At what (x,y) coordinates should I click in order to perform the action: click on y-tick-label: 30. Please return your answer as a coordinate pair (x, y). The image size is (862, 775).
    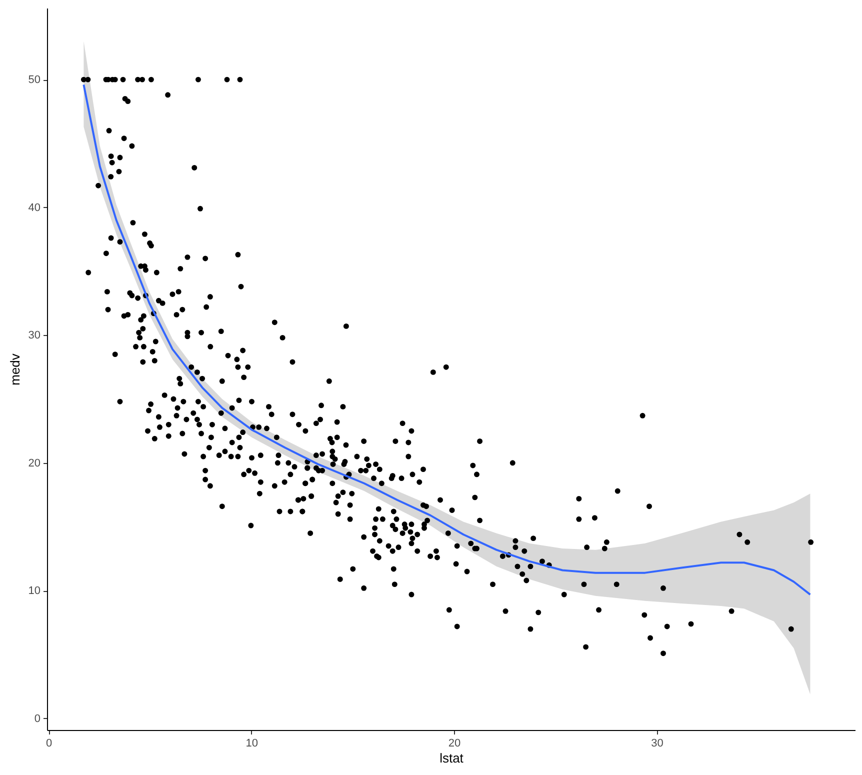
    Looking at the image, I should click on (34, 336).